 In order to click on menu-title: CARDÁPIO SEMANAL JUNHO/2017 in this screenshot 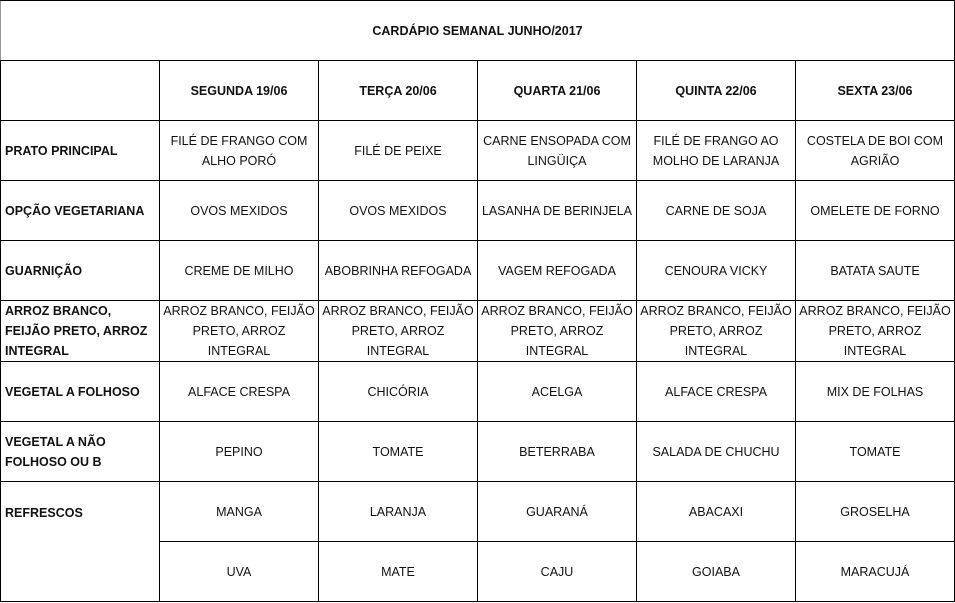, I will do `click(477, 30)`.